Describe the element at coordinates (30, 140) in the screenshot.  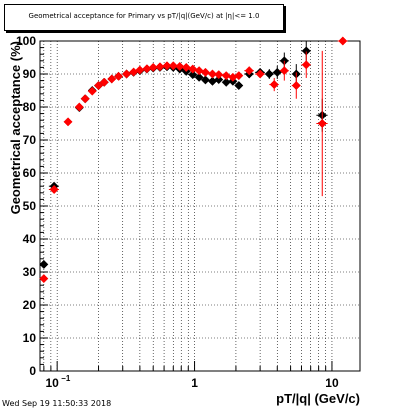
I see `y-tick-label: 70` at that location.